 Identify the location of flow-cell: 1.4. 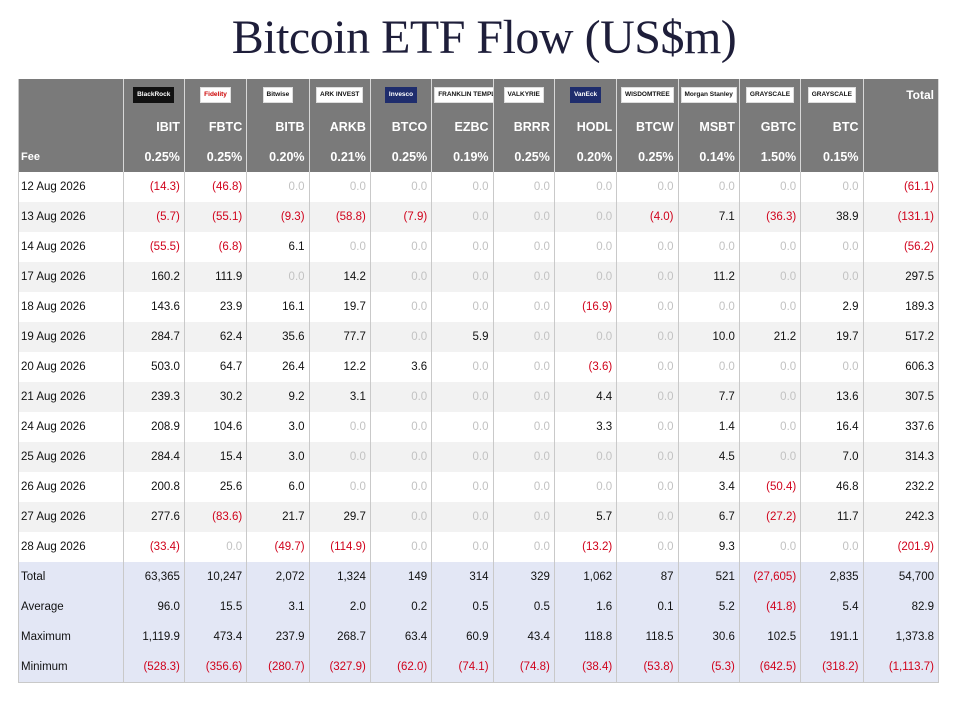
(709, 427).